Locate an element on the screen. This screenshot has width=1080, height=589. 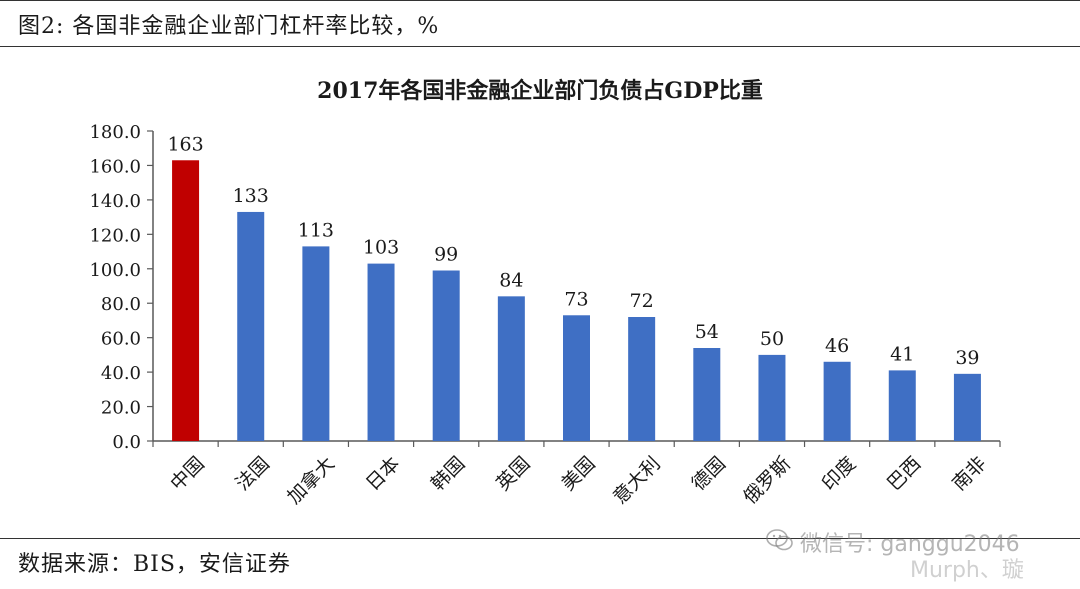
data-label: 72 is located at coordinates (642, 301).